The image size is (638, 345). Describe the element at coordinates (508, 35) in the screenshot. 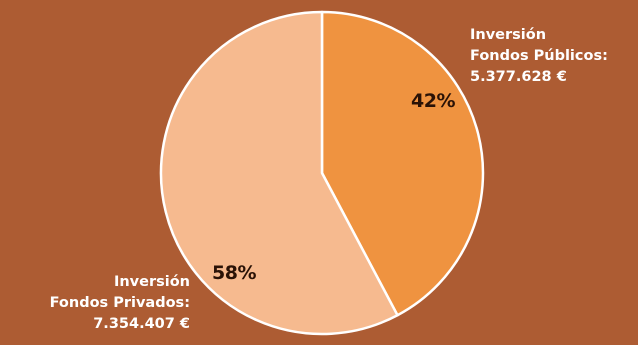

I see `slice-label-publicos-line1: Inversión` at that location.